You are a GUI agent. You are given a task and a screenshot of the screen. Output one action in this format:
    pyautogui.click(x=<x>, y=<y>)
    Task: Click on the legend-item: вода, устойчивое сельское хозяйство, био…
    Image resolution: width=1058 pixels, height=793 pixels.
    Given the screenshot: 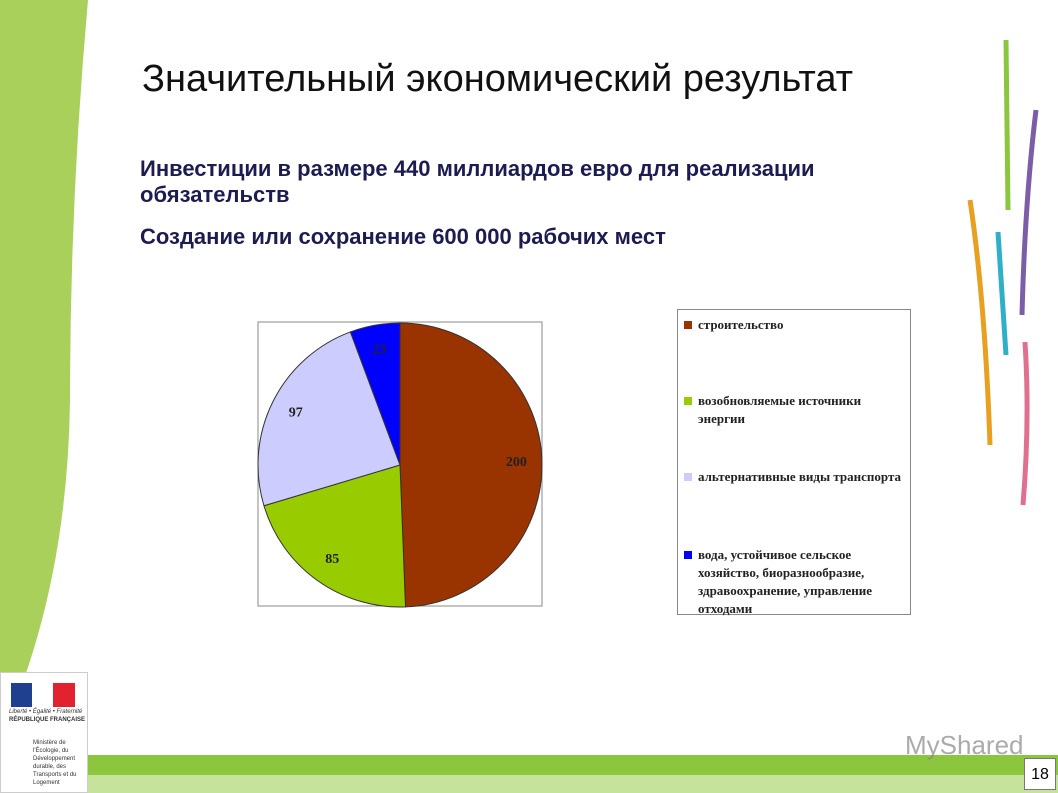 What is the action you would take?
    pyautogui.click(x=795, y=582)
    